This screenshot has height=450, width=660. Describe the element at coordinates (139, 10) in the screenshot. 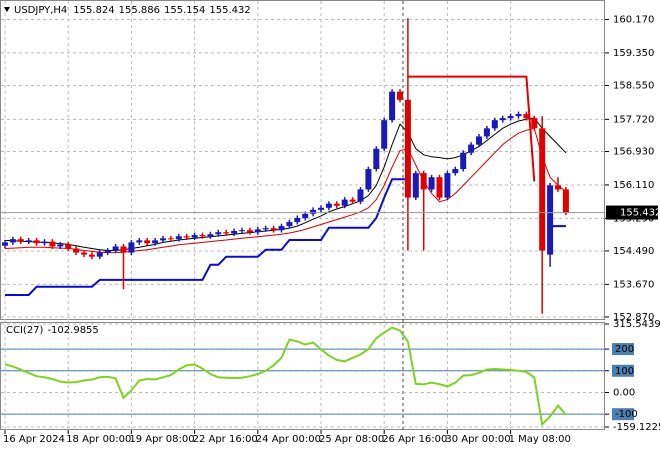

I see `high-value: 155.886` at that location.